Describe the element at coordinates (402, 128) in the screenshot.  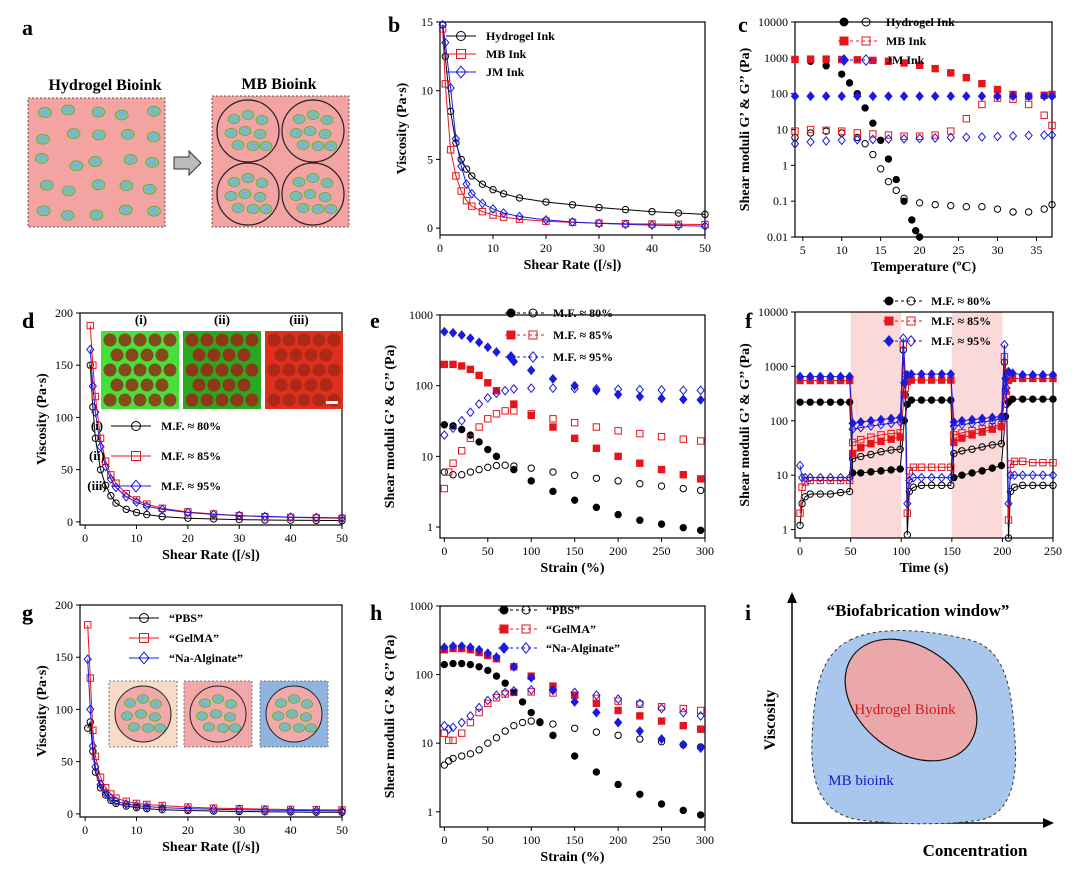
I see `y-axis-label: Viscosity (Pa·s)` at that location.